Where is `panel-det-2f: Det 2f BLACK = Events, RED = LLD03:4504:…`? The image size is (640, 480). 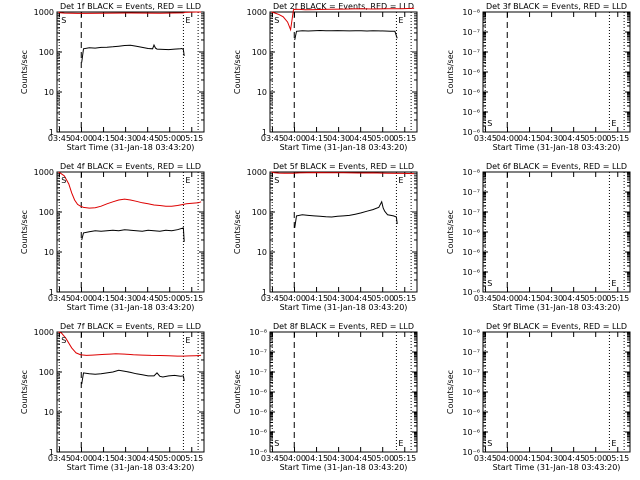 panel-det-2f: Det 2f BLACK = Events, RED = LLD03:4504:… is located at coordinates (325, 77).